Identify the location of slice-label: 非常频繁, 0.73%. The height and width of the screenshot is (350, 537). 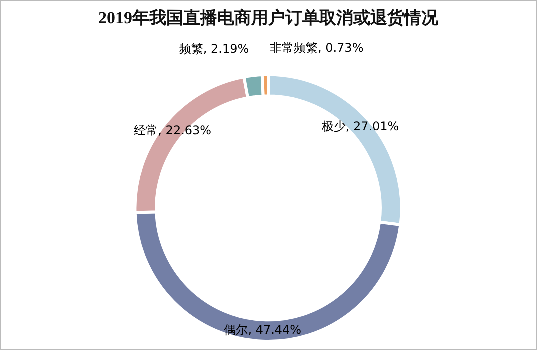
(317, 48).